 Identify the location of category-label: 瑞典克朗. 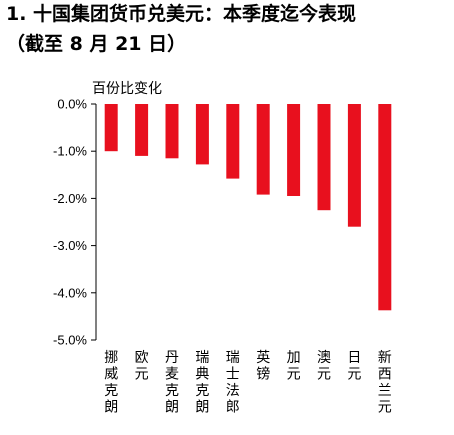
(202, 383).